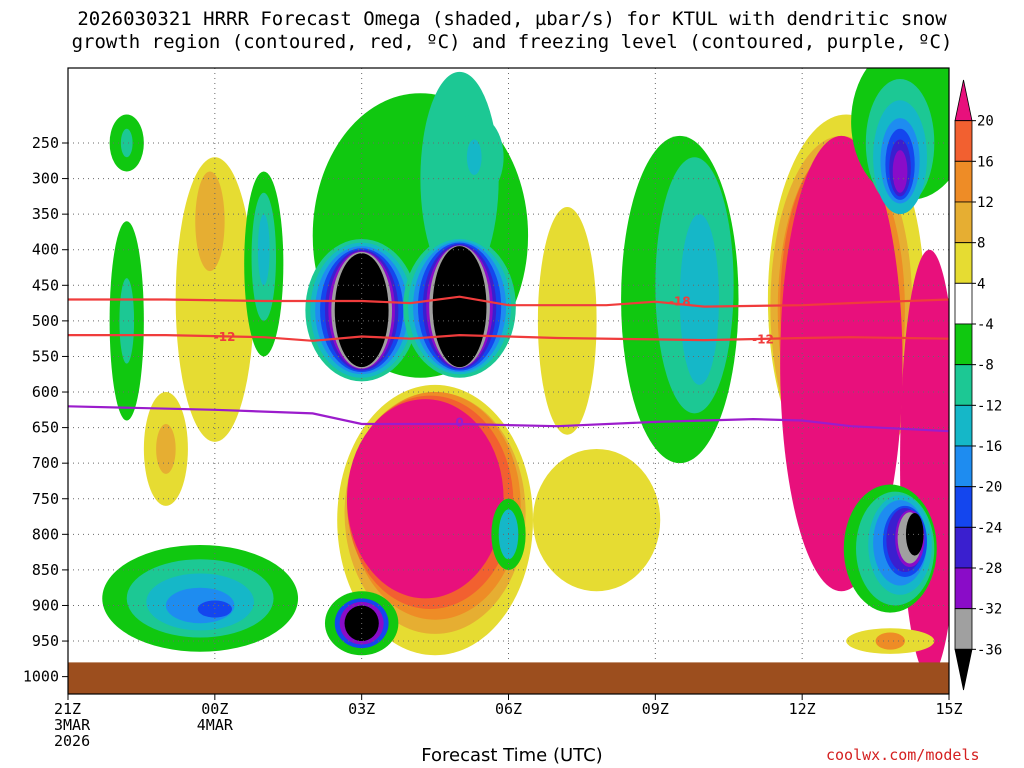 The height and width of the screenshot is (768, 1024). What do you see at coordinates (985, 366) in the screenshot?
I see `colorbar-label: -8` at bounding box center [985, 366].